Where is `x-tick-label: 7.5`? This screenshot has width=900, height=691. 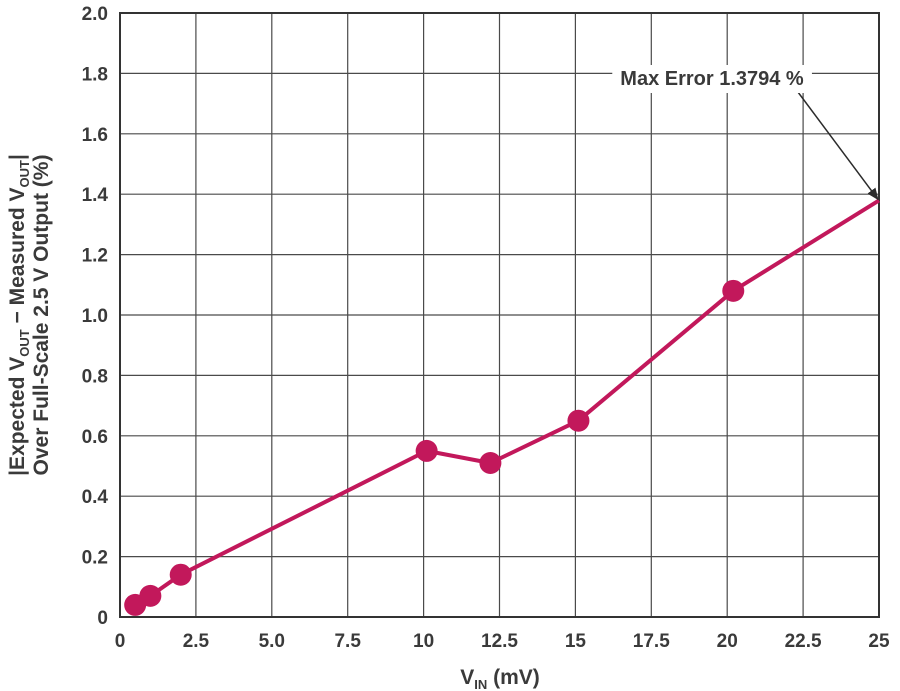
x-tick-label: 7.5 is located at coordinates (347, 641).